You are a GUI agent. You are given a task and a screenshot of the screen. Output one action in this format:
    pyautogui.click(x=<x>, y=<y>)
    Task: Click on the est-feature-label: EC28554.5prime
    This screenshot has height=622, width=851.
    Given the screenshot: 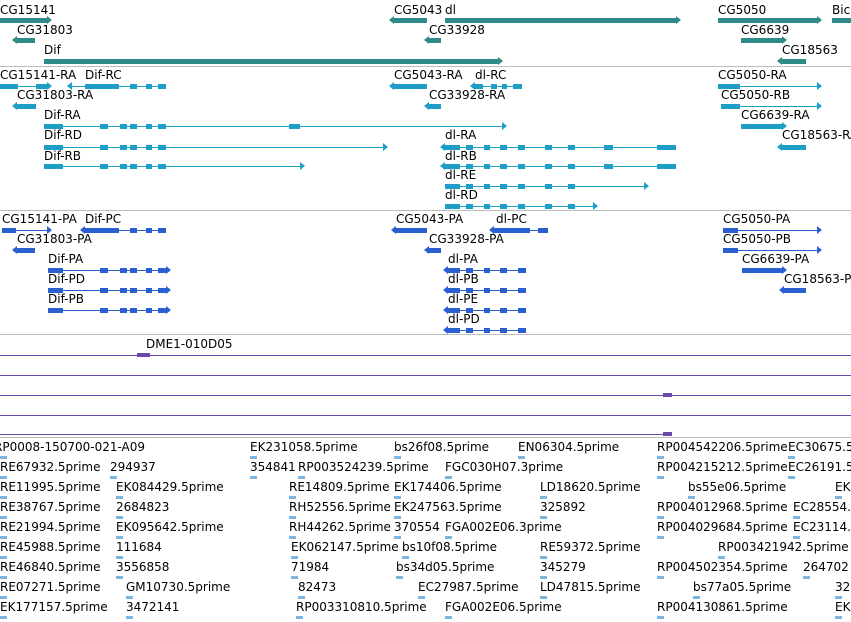 What is the action you would take?
    pyautogui.click(x=822, y=507)
    